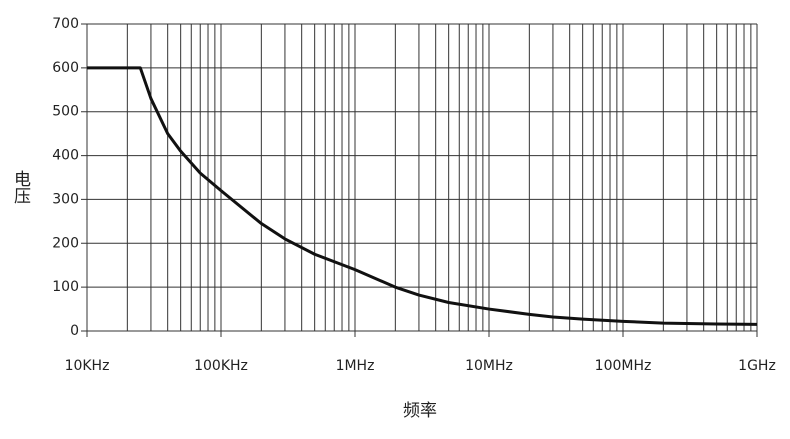 The width and height of the screenshot is (790, 439). What do you see at coordinates (20, 187) in the screenshot?
I see `y-axis-label: 电压` at bounding box center [20, 187].